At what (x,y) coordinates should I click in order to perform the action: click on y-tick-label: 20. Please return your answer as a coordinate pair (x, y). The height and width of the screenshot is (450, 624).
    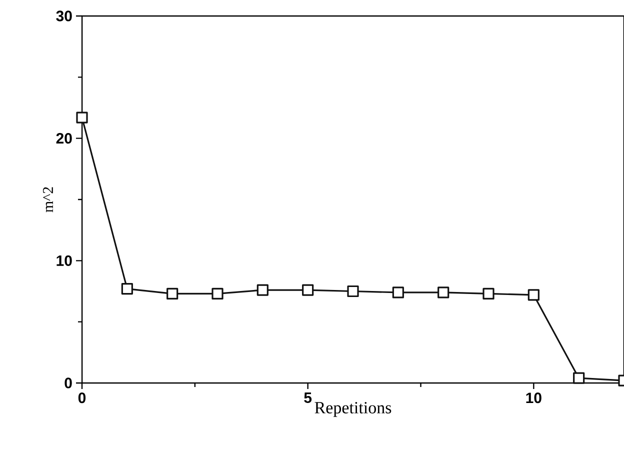
    Looking at the image, I should click on (64, 138).